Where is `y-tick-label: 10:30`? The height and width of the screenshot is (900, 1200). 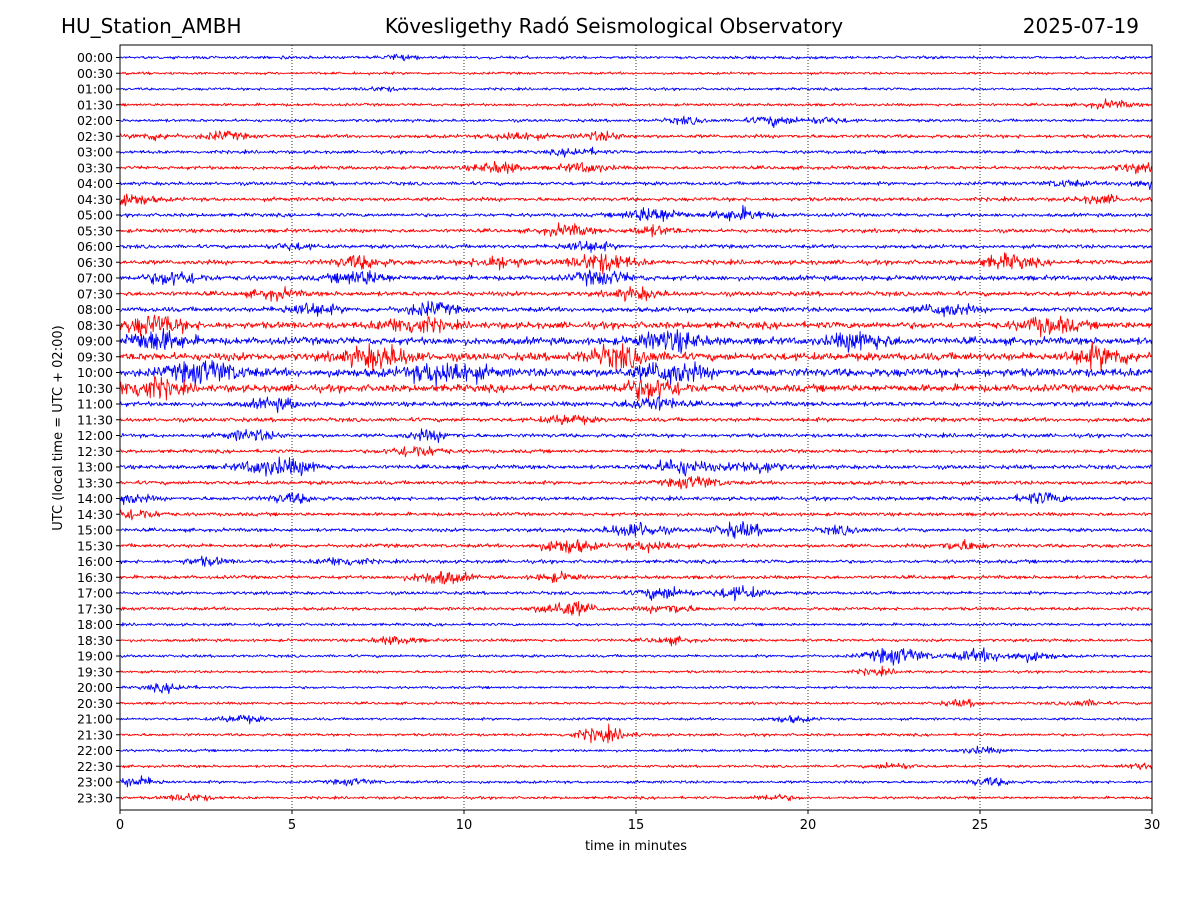 y-tick-label: 10:30 is located at coordinates (95, 388).